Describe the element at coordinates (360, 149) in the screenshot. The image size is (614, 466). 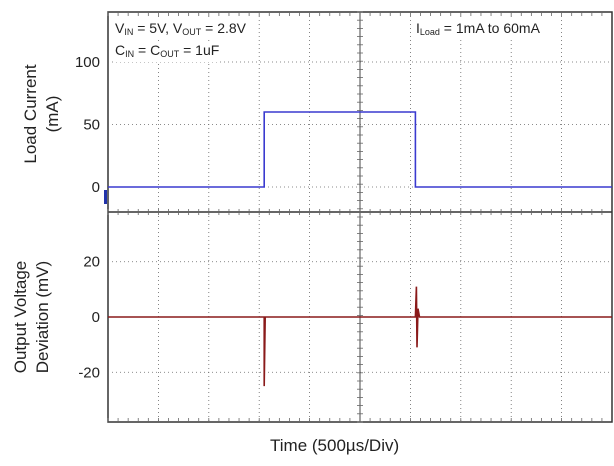
I see `load-current-trace` at that location.